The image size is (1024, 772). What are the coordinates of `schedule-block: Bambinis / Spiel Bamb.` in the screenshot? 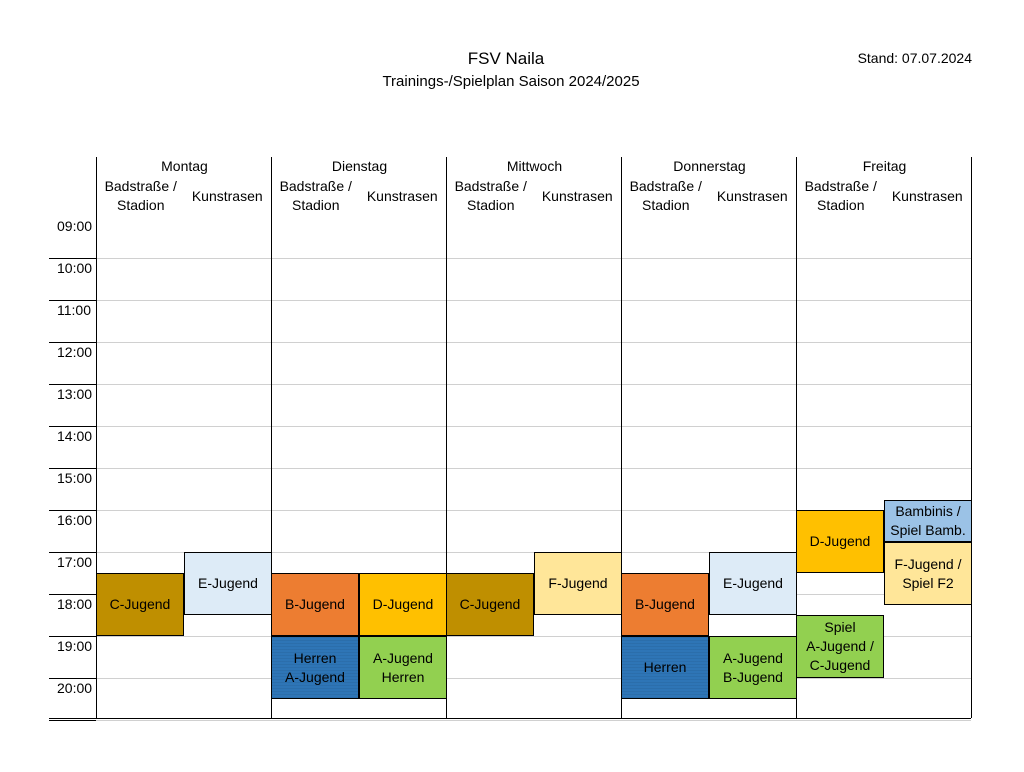 It's located at (928, 521).